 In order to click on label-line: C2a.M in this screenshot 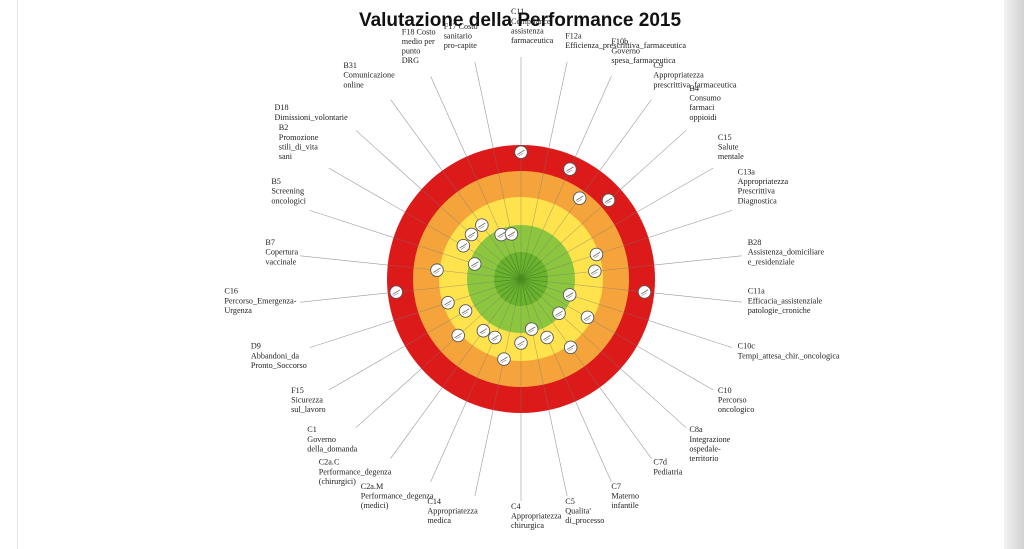, I will do `click(372, 486)`.